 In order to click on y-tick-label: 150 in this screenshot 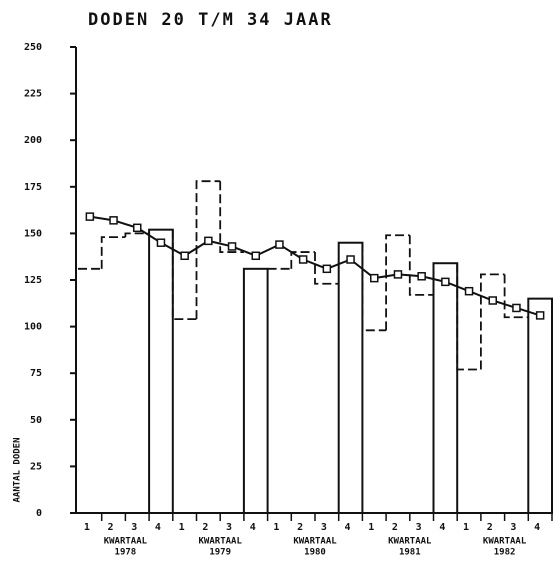, I will do `click(33, 233)`.